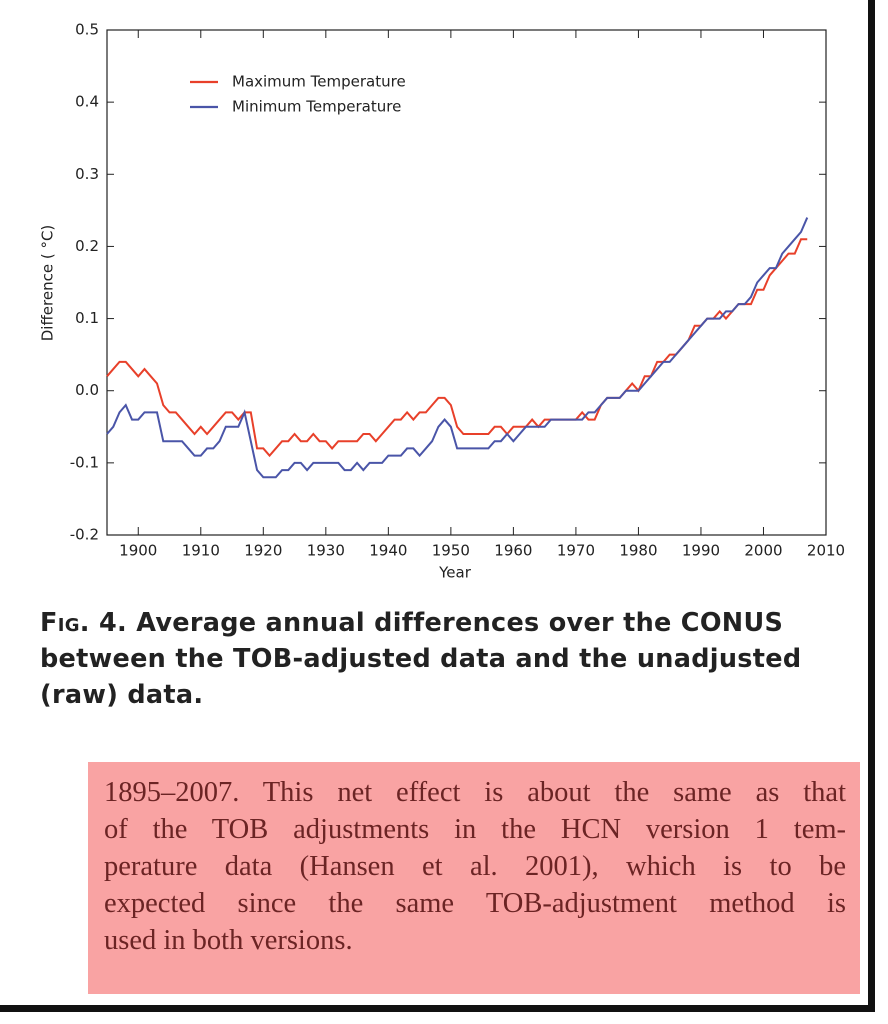  What do you see at coordinates (826, 551) in the screenshot?
I see `x-tick-label: 2010` at bounding box center [826, 551].